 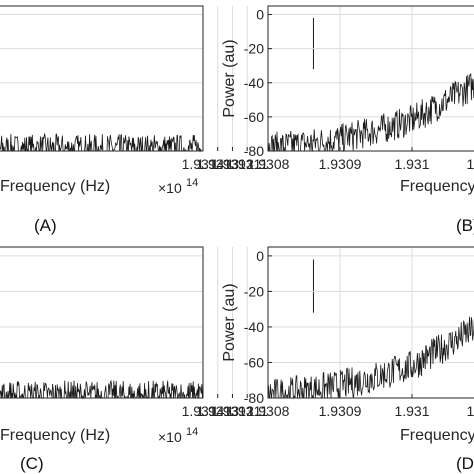 I want to click on panel-d-xtick-label-0: 1.9308, so click(x=268, y=411).